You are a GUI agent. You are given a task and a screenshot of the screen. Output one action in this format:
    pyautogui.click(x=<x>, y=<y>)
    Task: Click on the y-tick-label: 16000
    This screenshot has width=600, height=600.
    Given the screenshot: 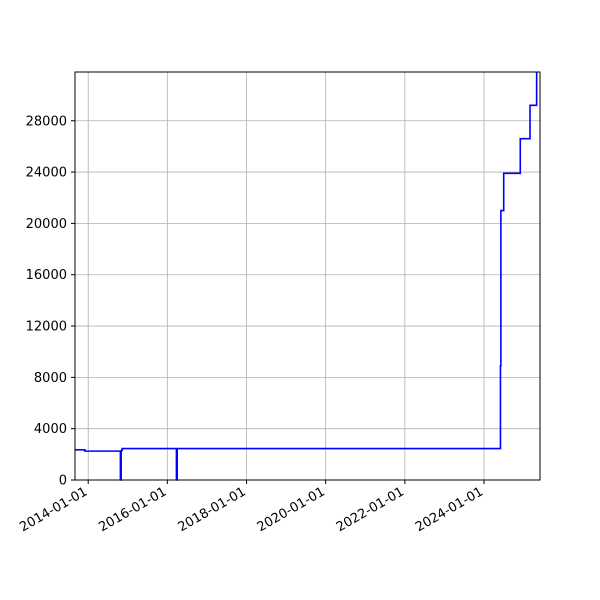 What is the action you would take?
    pyautogui.click(x=46, y=275)
    